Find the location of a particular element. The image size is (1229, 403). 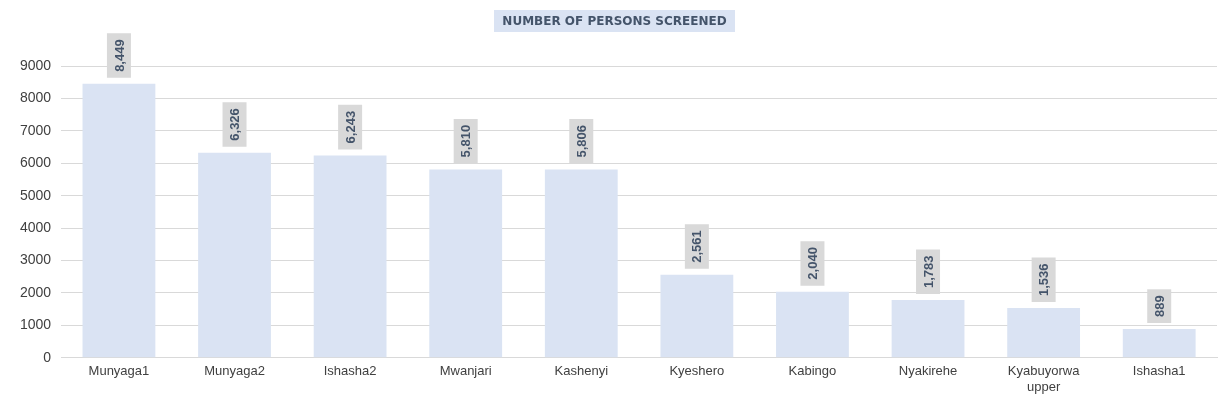

y-tick-label: 8000 is located at coordinates (35, 97).